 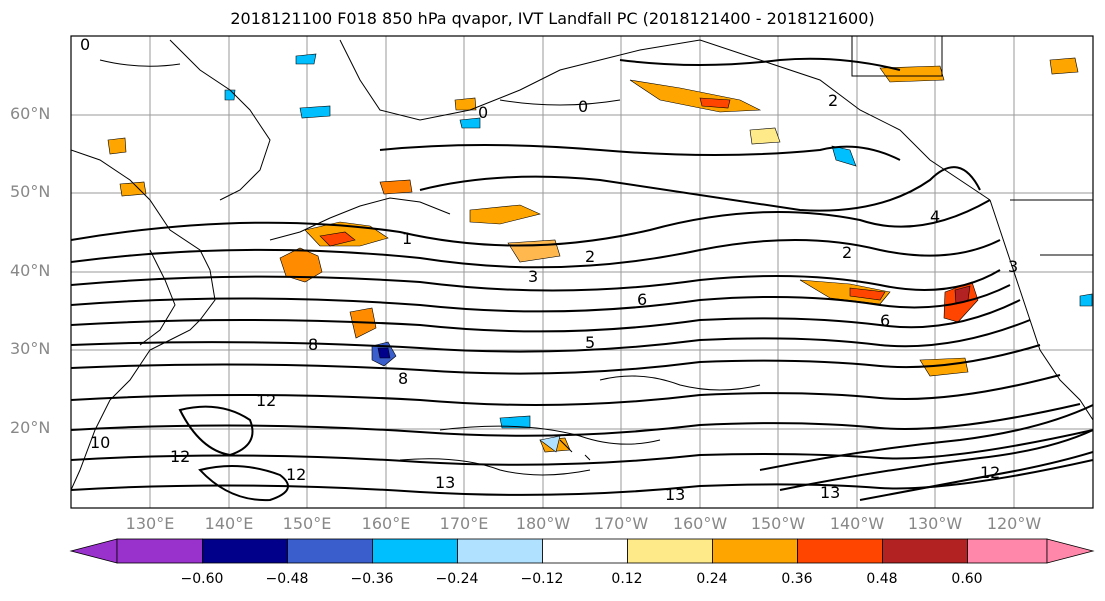 What do you see at coordinates (642, 299) in the screenshot?
I see `contour-label: 6` at bounding box center [642, 299].